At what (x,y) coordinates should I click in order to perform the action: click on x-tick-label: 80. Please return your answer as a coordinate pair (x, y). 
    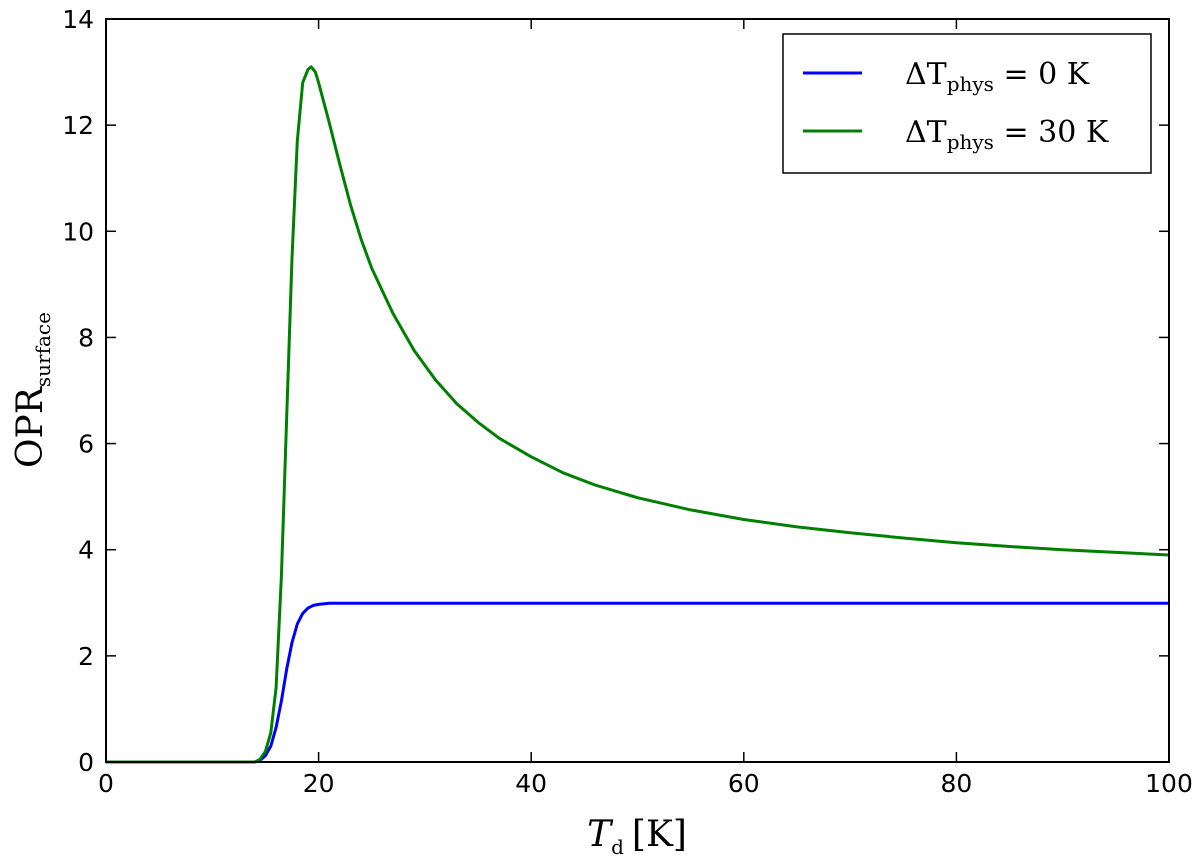
    Looking at the image, I should click on (956, 783).